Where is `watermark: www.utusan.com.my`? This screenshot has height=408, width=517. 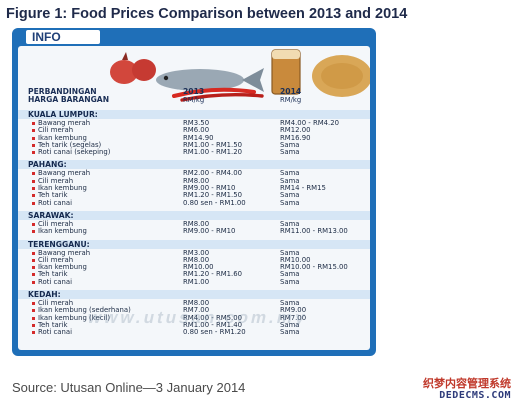
watermark: www.utusan.com.my is located at coordinates (198, 317).